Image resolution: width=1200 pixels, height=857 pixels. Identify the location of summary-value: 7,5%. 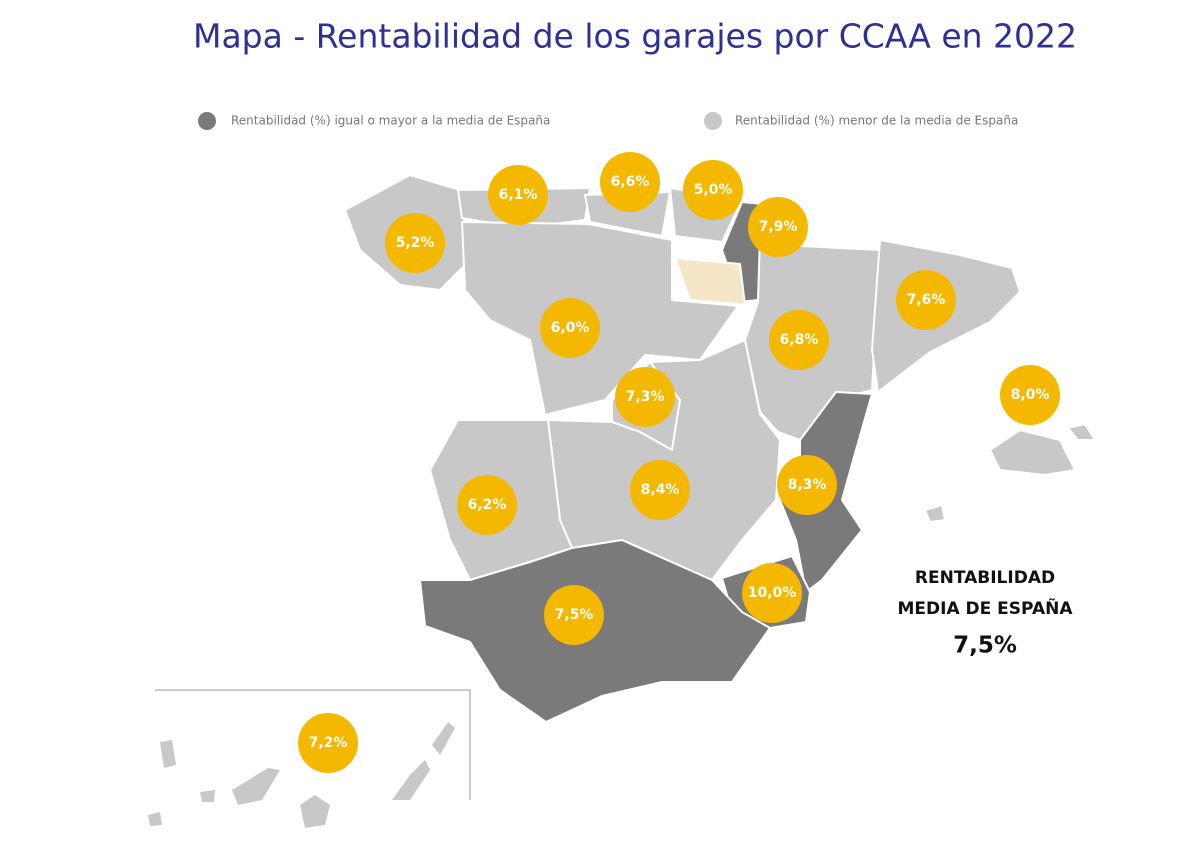
(985, 646).